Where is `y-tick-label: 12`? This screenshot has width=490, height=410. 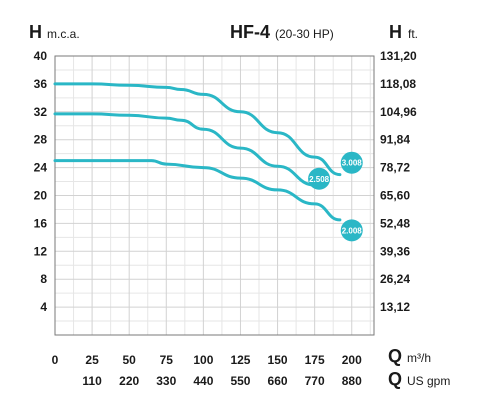
y-tick-label: 12 is located at coordinates (41, 251).